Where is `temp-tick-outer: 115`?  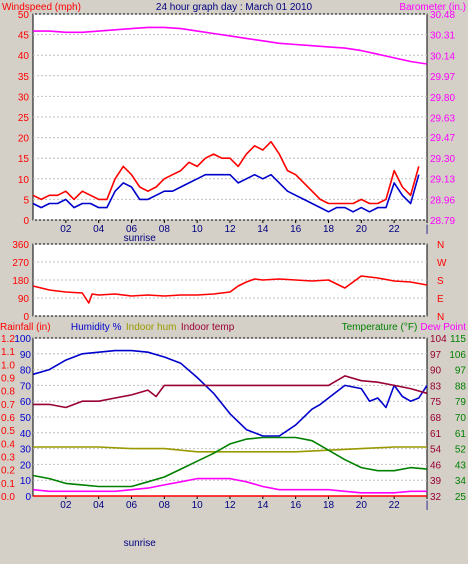 temp-tick-outer: 115 is located at coordinates (458, 339).